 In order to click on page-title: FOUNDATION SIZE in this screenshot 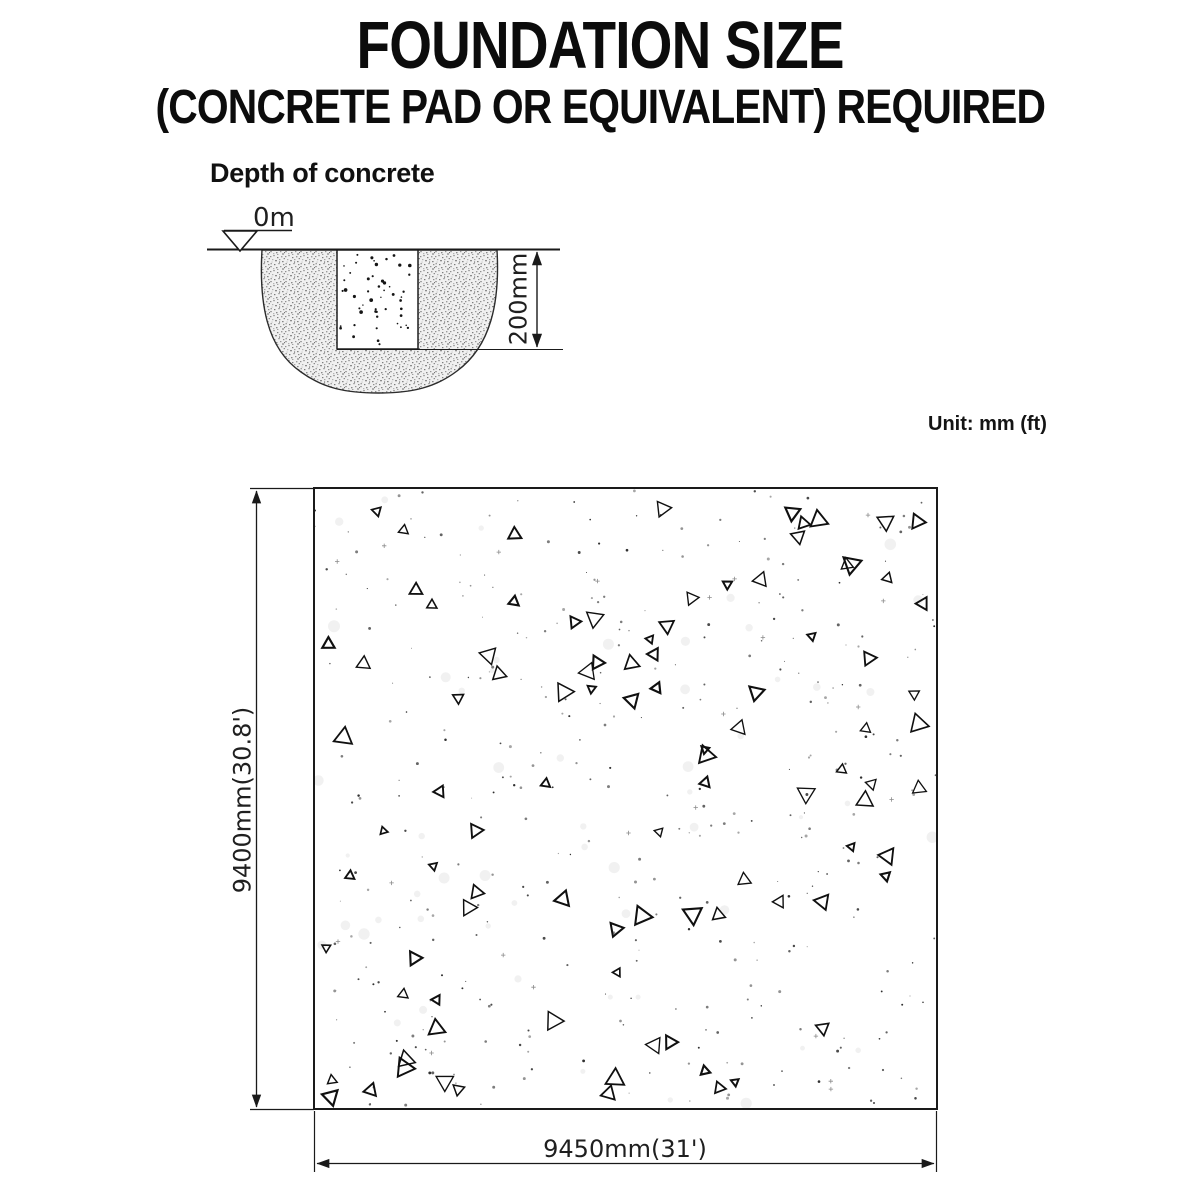, I will do `click(600, 45)`.